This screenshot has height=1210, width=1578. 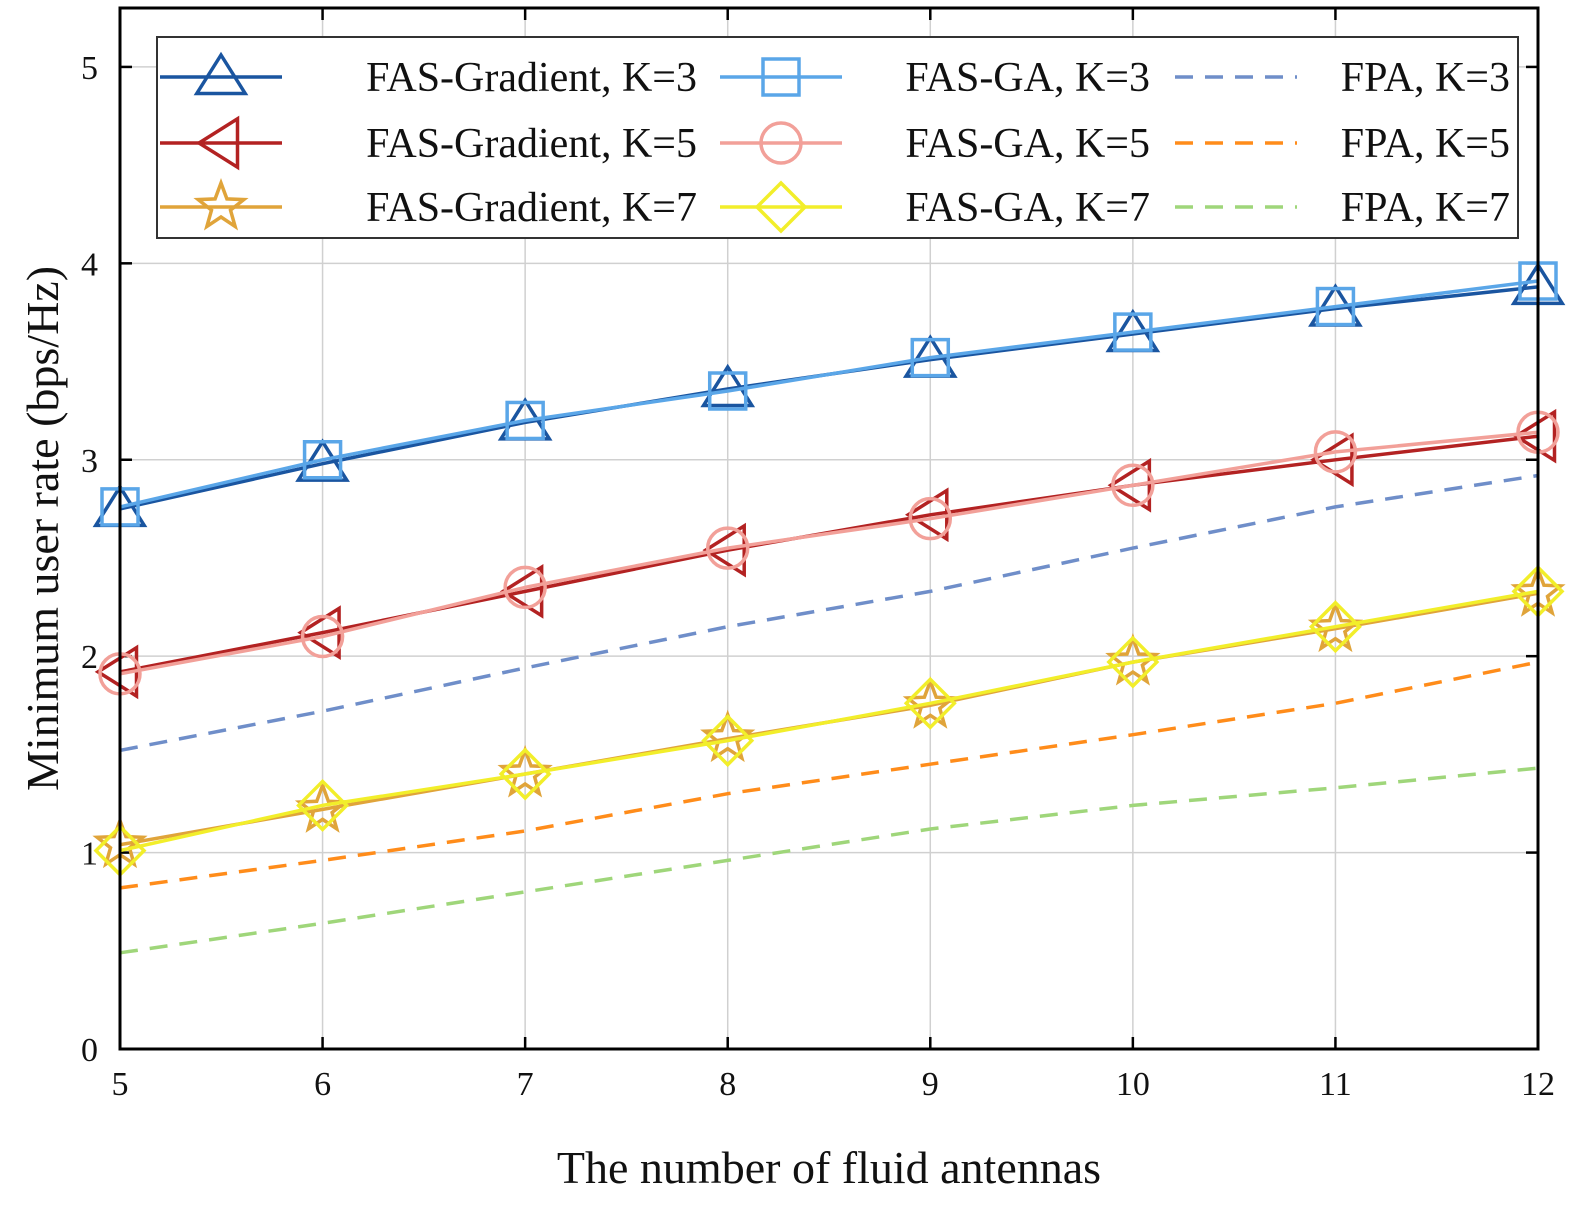 I want to click on legend-label: FAS-GA, K=7, so click(x=1027, y=208).